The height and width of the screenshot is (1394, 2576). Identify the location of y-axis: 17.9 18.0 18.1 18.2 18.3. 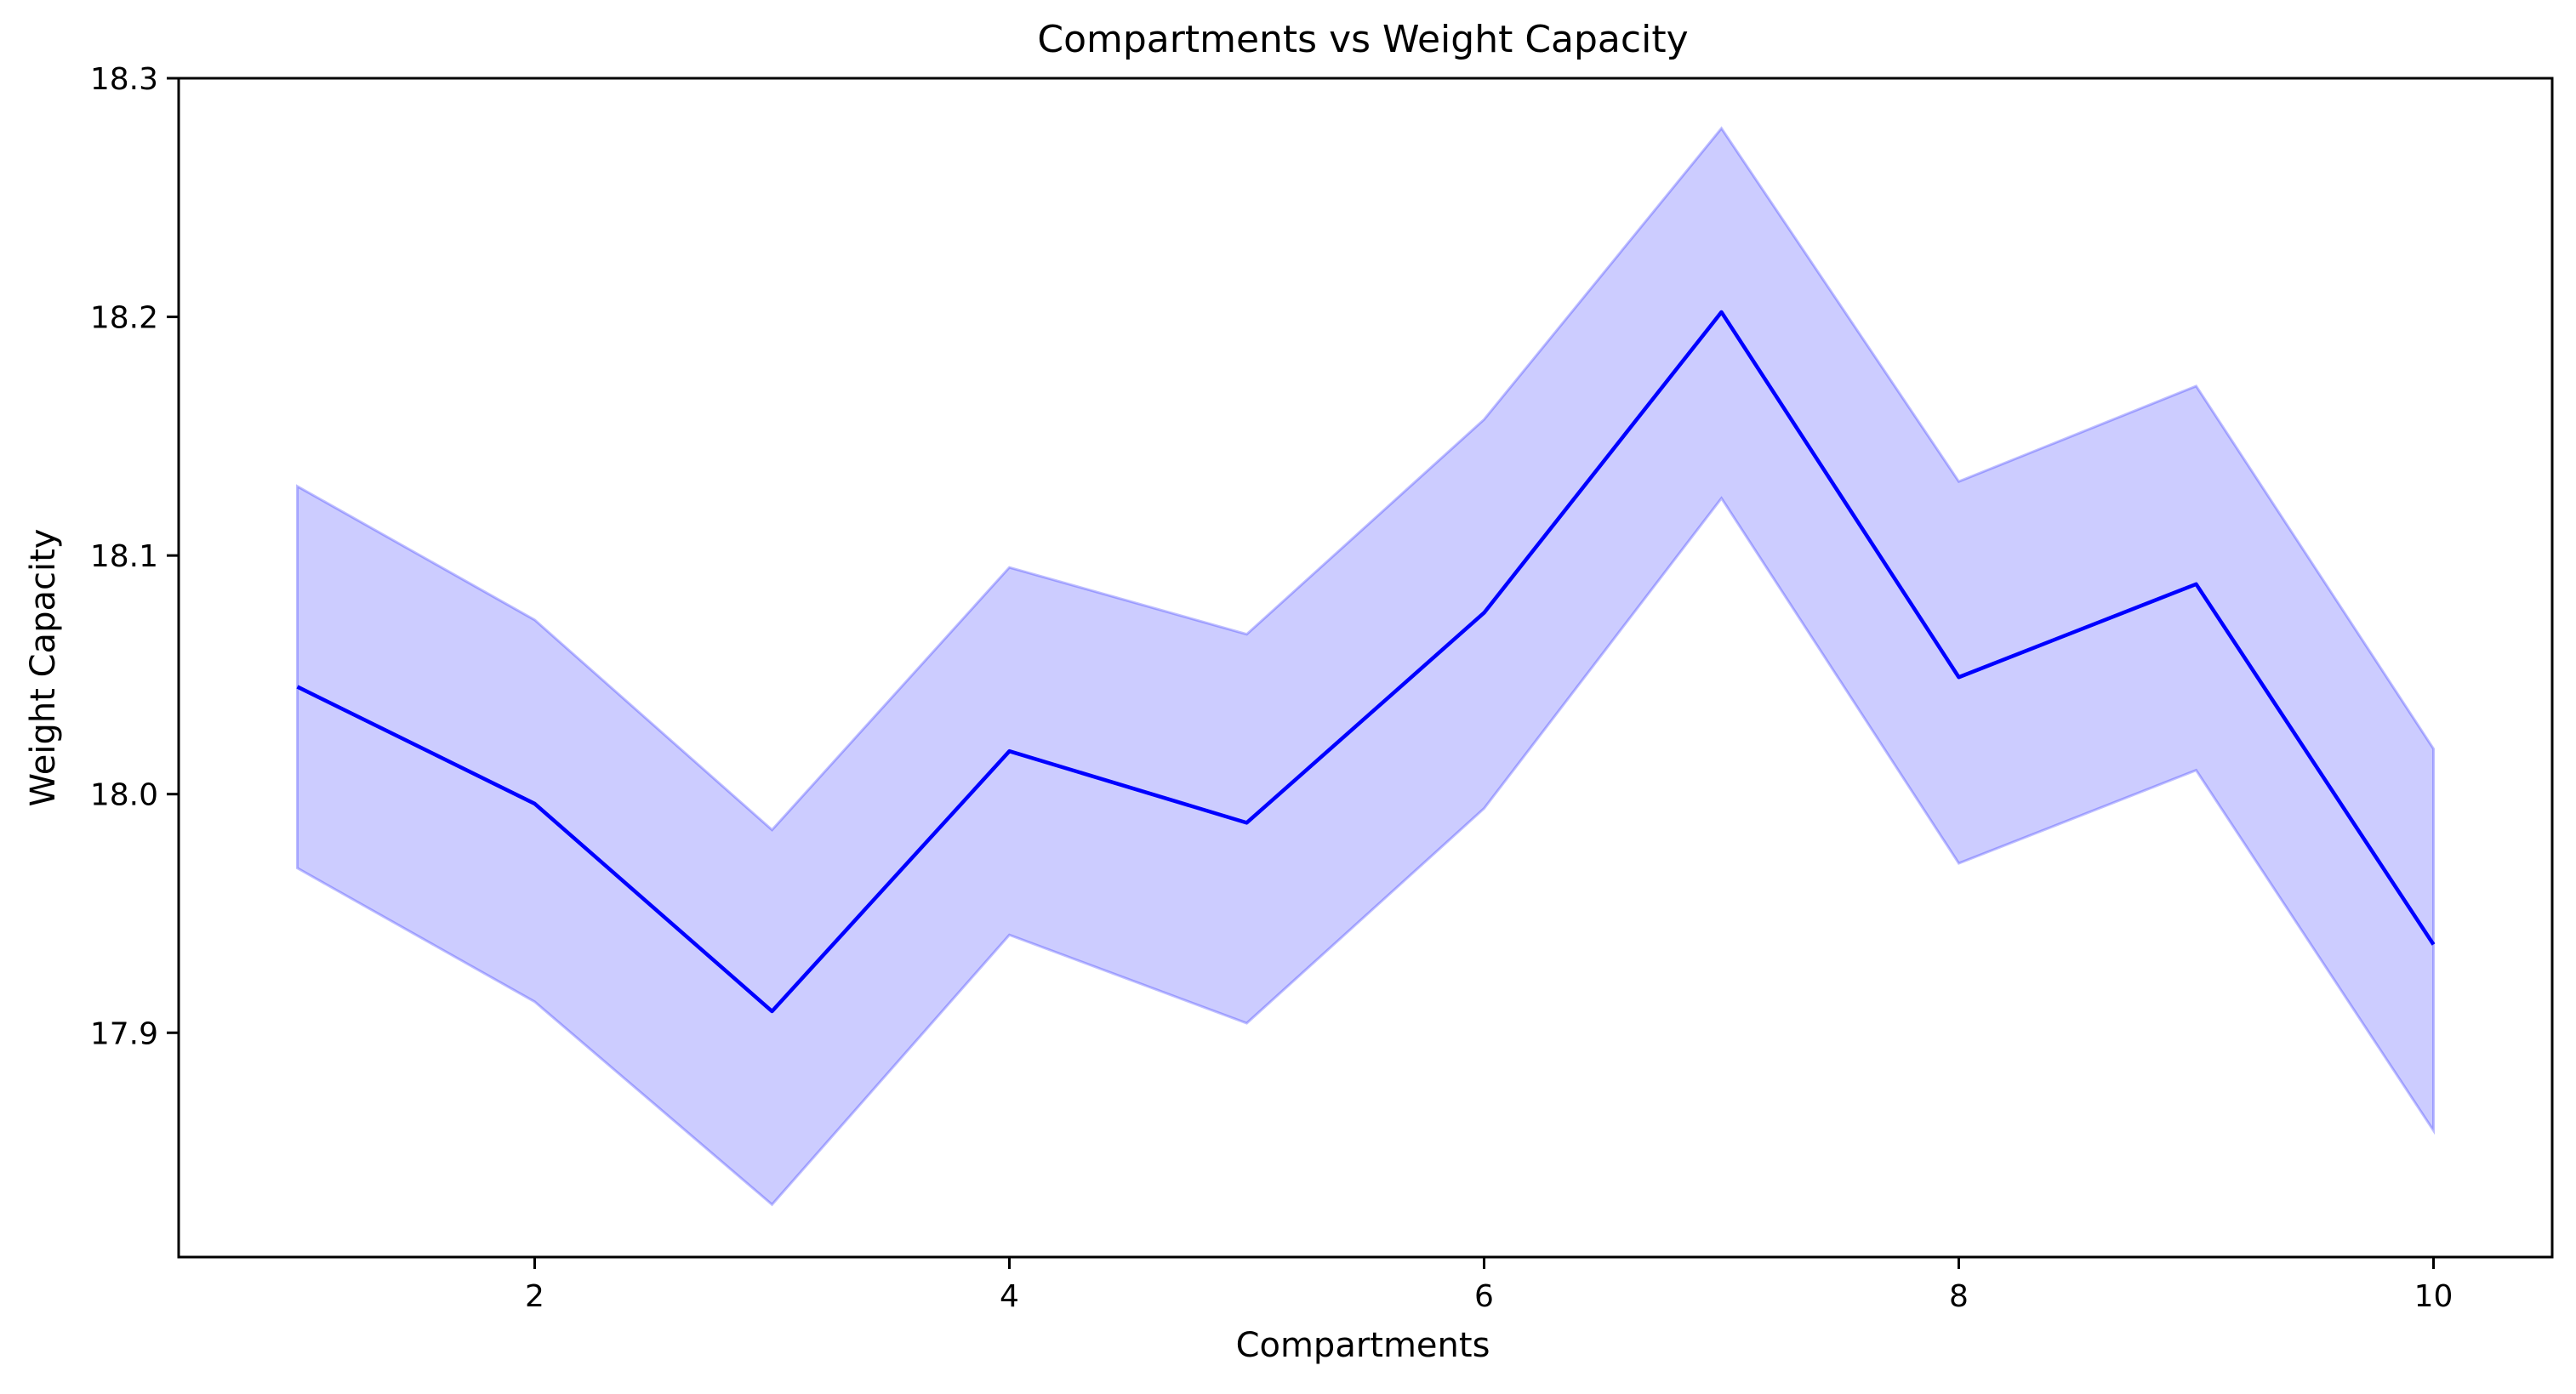
(135, 557).